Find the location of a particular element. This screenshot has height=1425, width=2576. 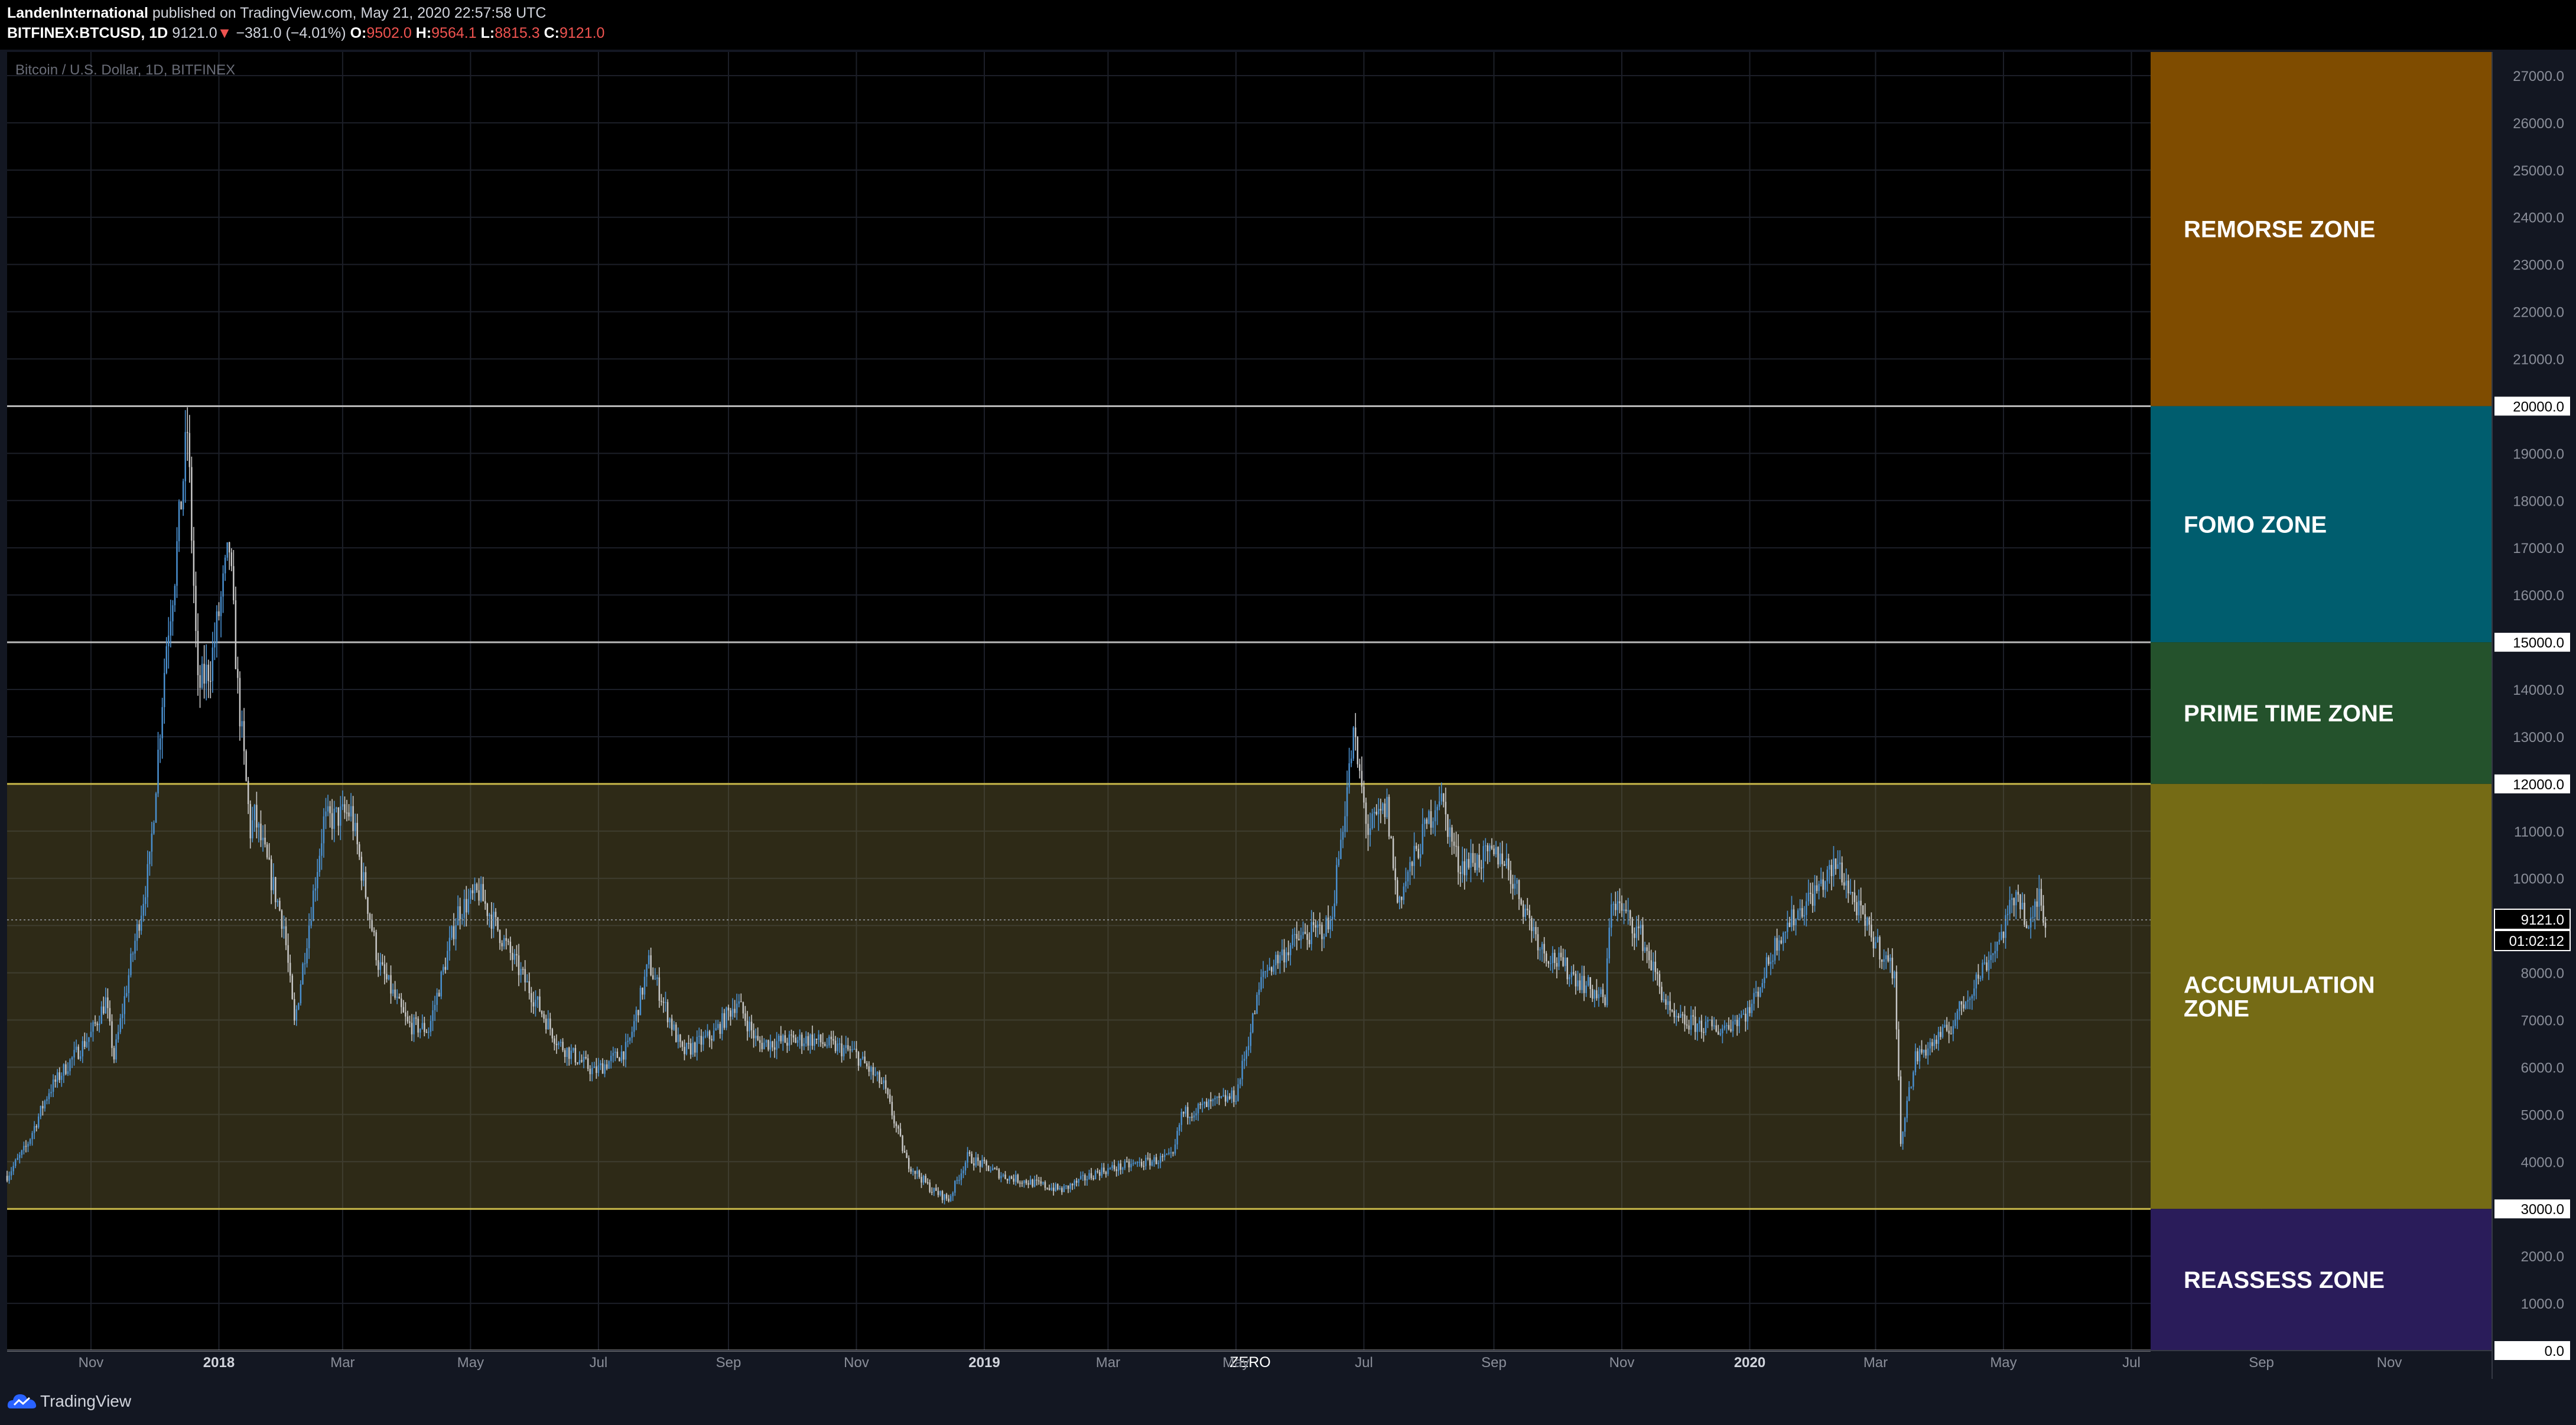

y-tick-label: 14000.0 is located at coordinates (2539, 690).